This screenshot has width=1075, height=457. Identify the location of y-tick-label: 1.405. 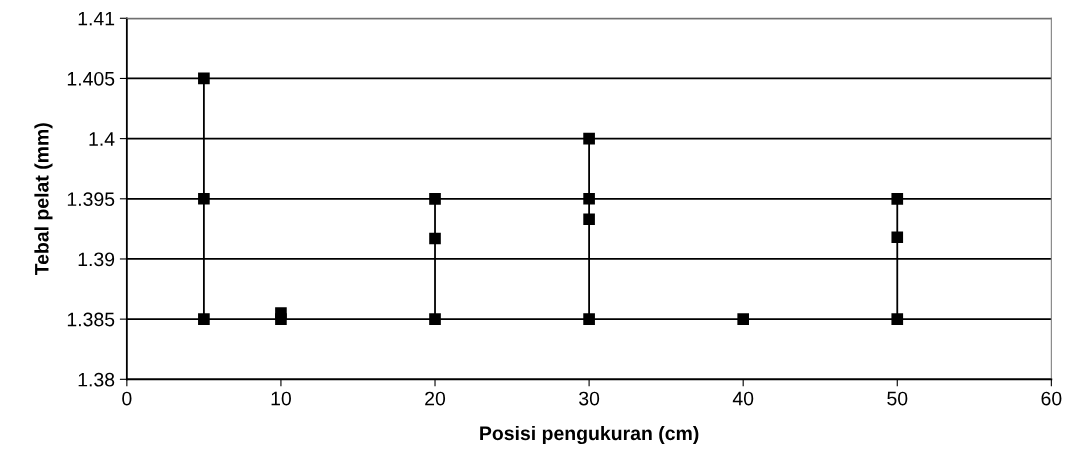
(91, 78).